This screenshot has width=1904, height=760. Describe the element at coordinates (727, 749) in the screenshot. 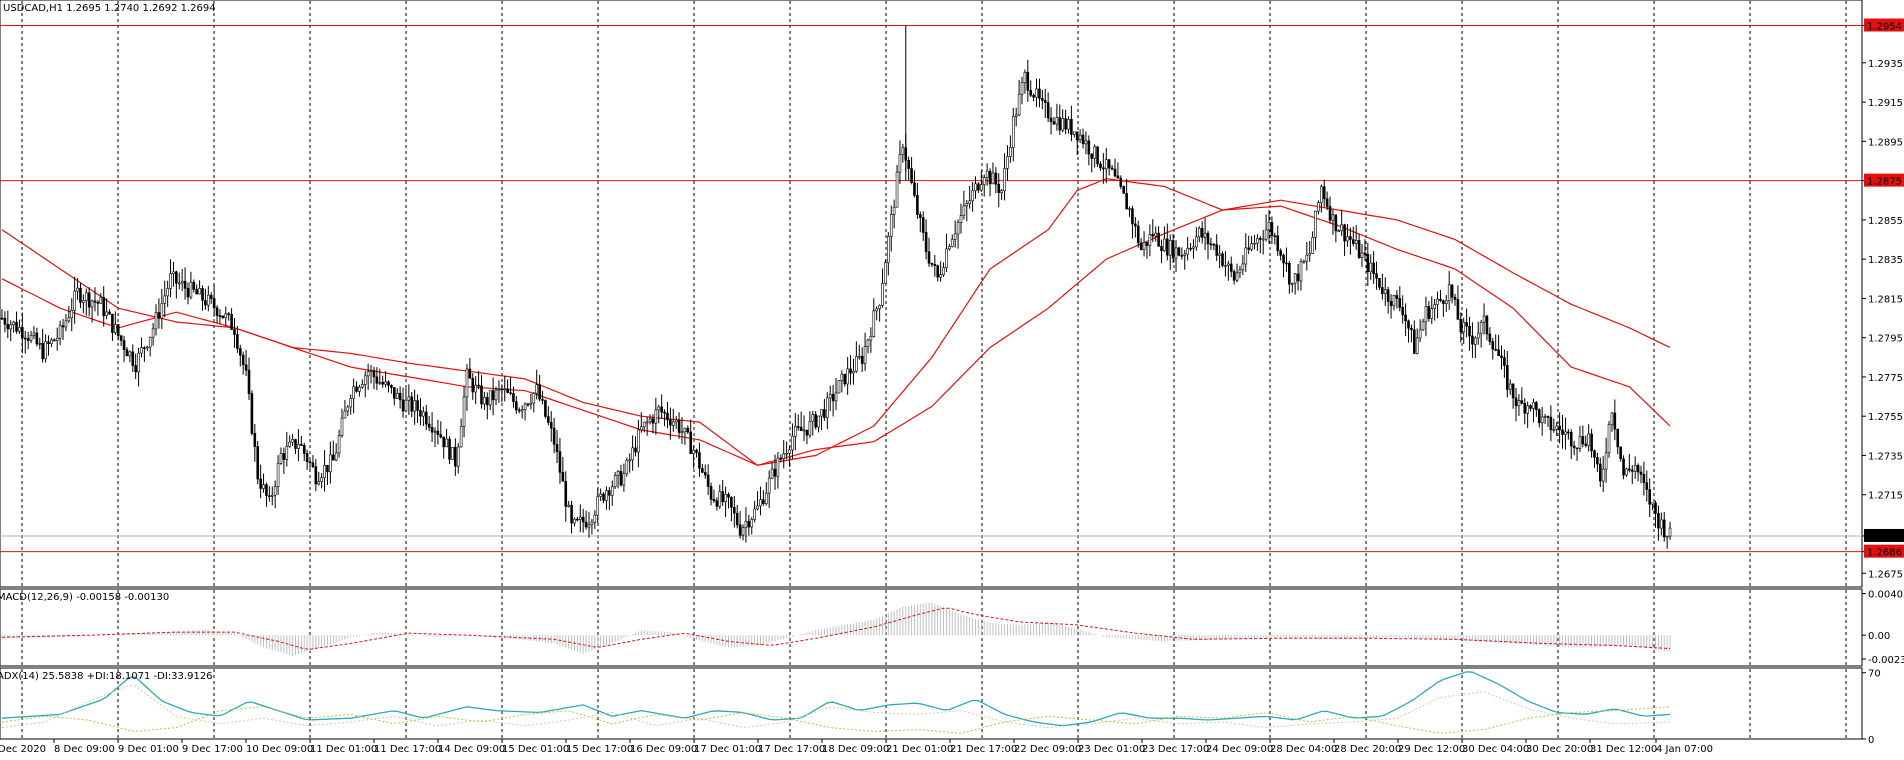

I see `time-label: 17 Dec 01:00` at that location.